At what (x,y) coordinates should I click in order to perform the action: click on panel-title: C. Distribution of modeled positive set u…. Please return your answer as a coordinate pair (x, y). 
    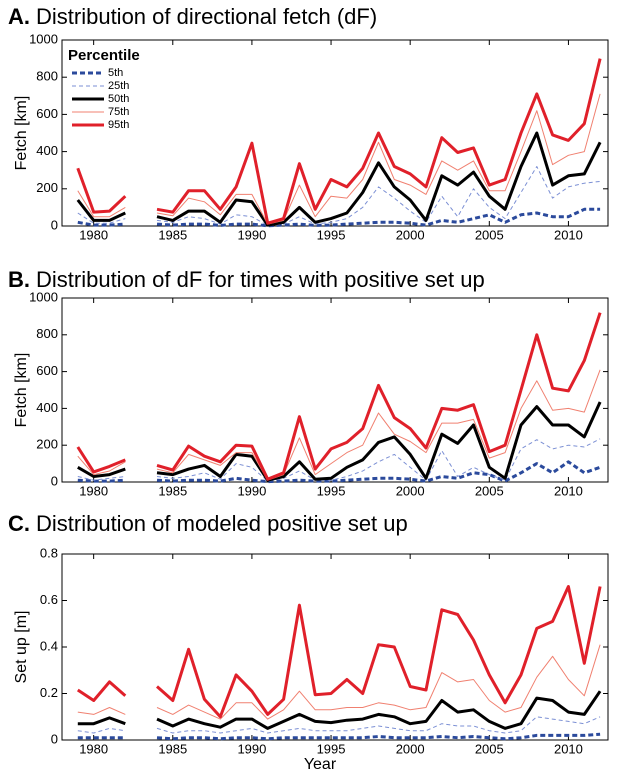
    Looking at the image, I should click on (208, 523).